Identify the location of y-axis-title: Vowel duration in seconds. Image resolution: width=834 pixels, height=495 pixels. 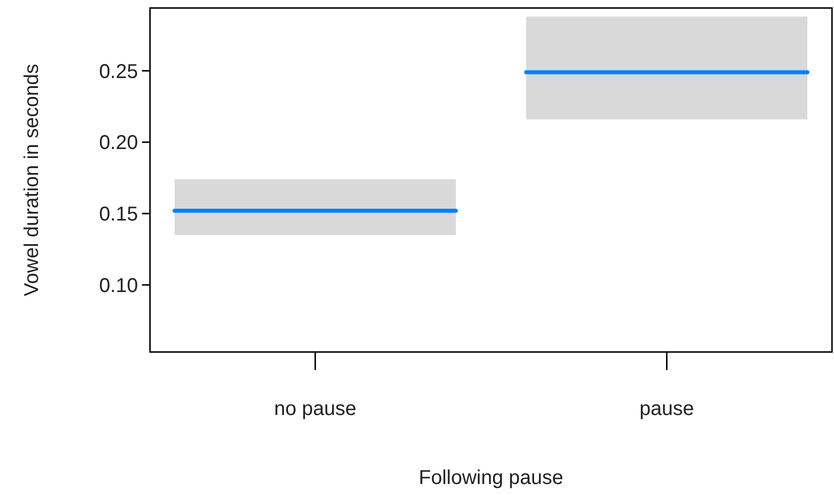
(32, 180).